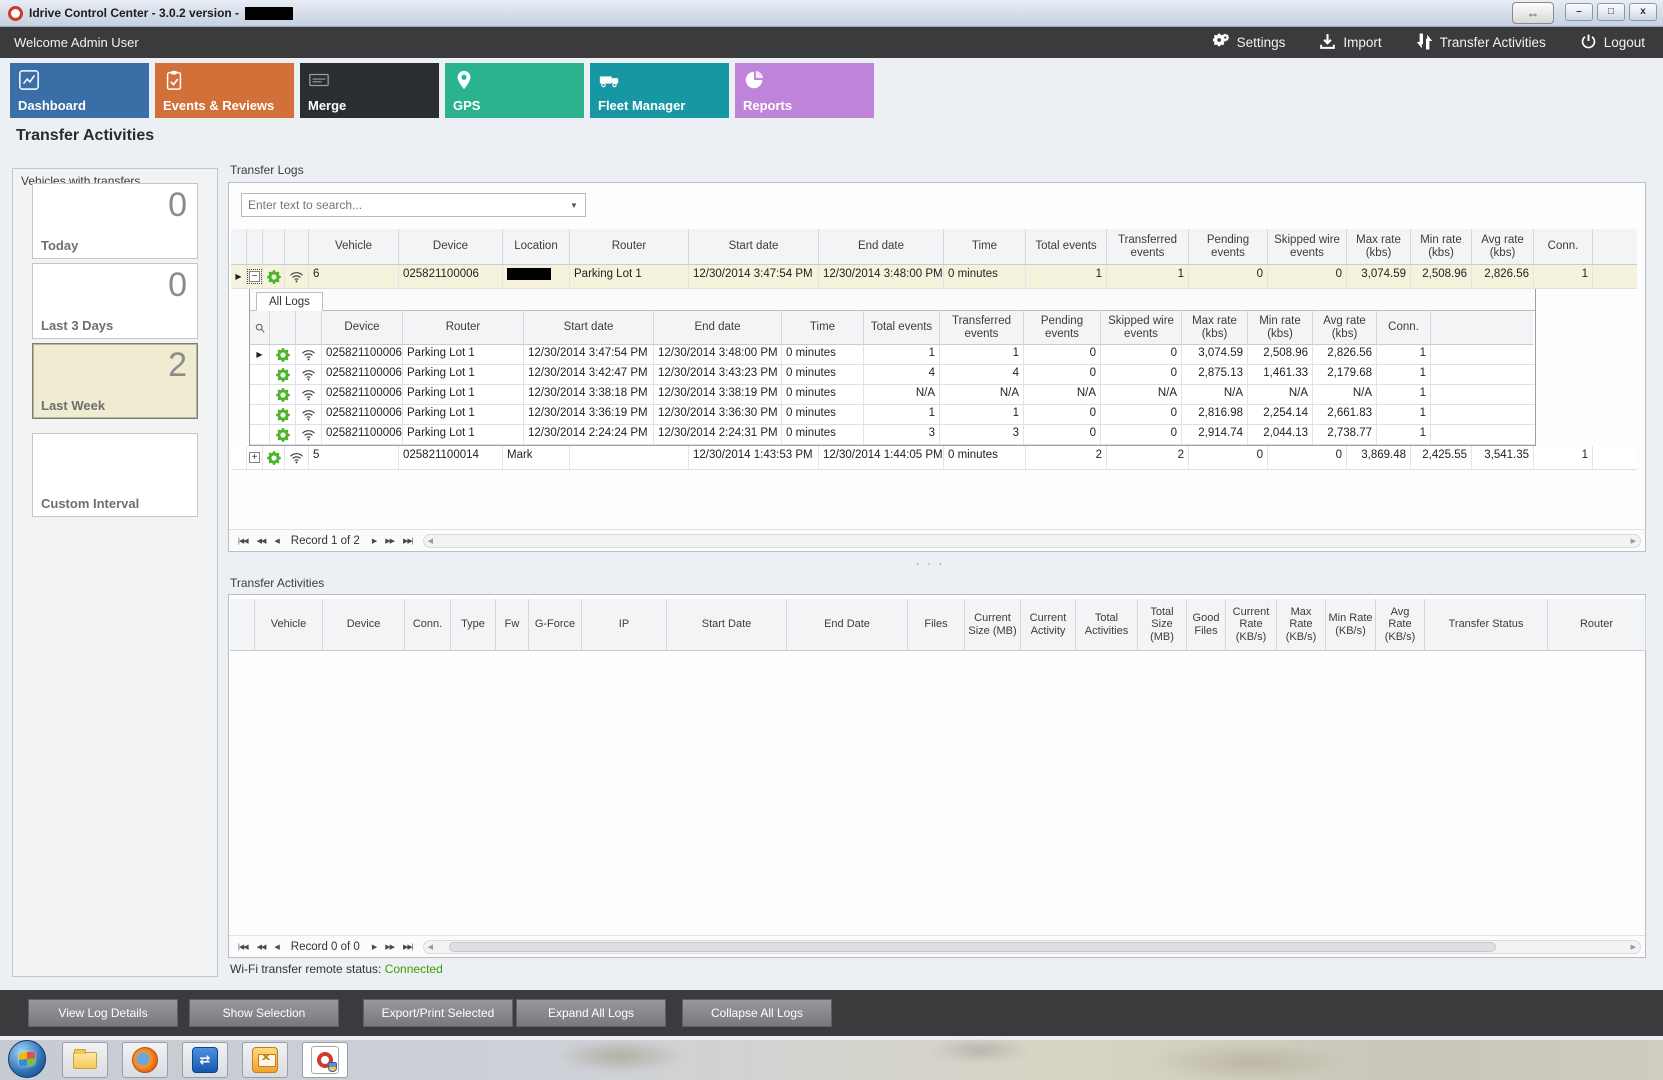 Image resolution: width=1663 pixels, height=1080 pixels. Describe the element at coordinates (463, 328) in the screenshot. I see `sub-column-header-router: Router` at that location.